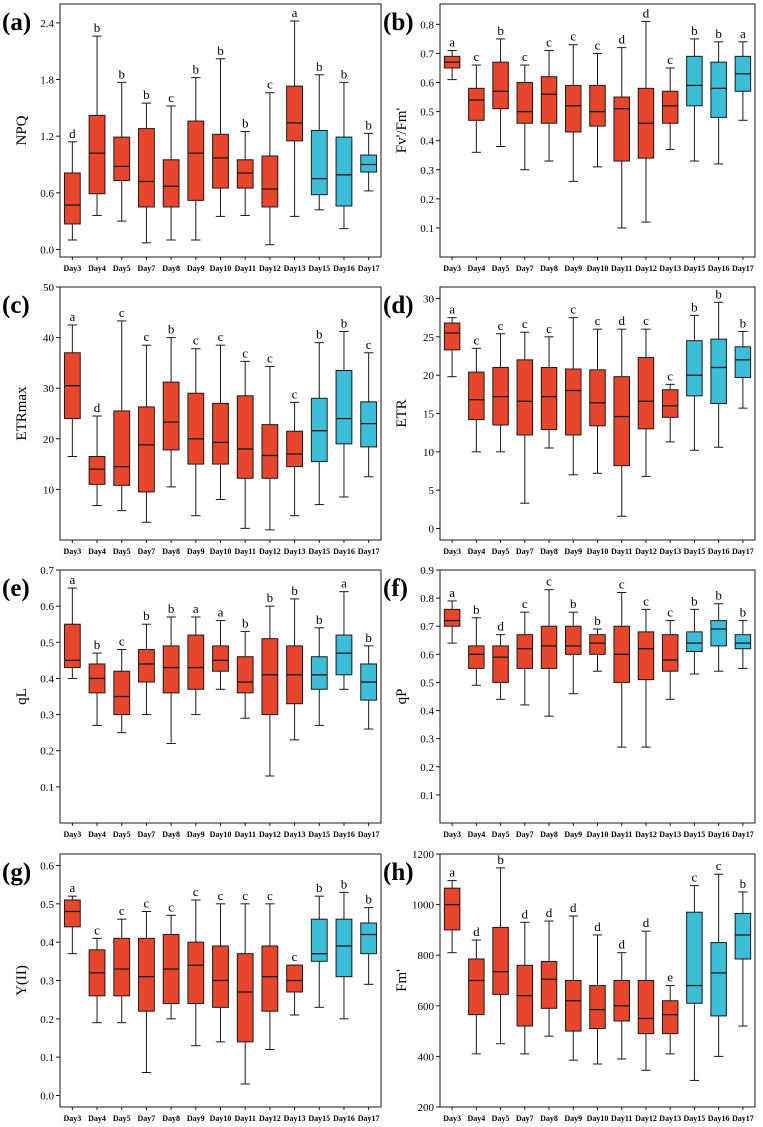 The image size is (763, 1127). What do you see at coordinates (319, 1001) in the screenshot?
I see `box-Day15: b Day15` at bounding box center [319, 1001].